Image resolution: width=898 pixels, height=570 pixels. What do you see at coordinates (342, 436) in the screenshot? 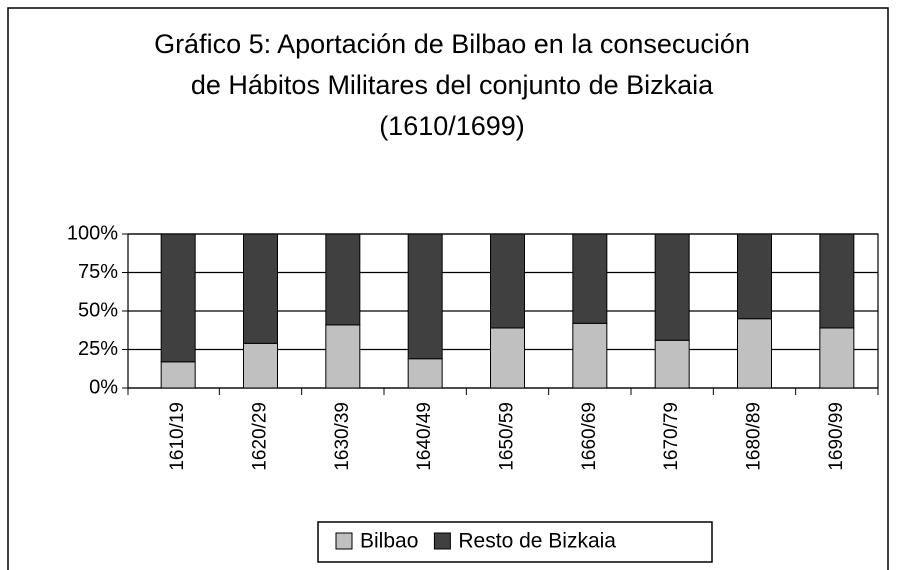
I see `x-tick-label: 1630/39` at bounding box center [342, 436].